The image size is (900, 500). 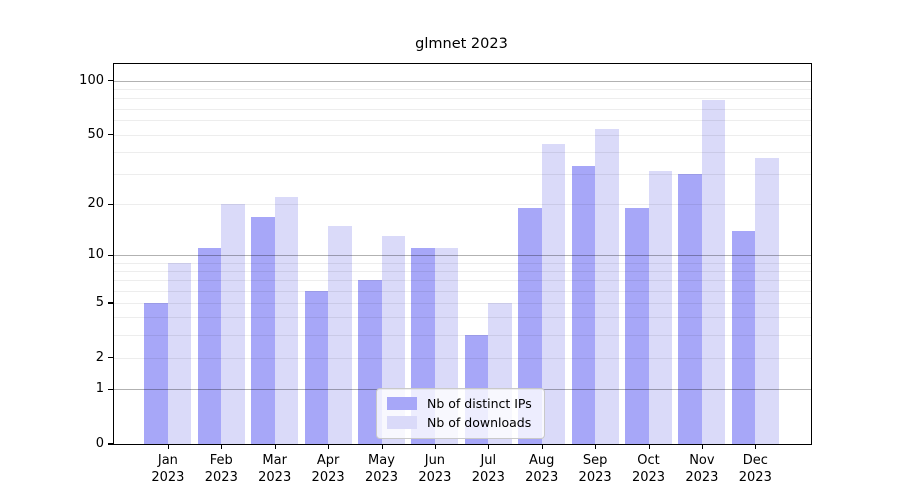 What do you see at coordinates (233, 324) in the screenshot?
I see `bar-downloads-feb` at bounding box center [233, 324].